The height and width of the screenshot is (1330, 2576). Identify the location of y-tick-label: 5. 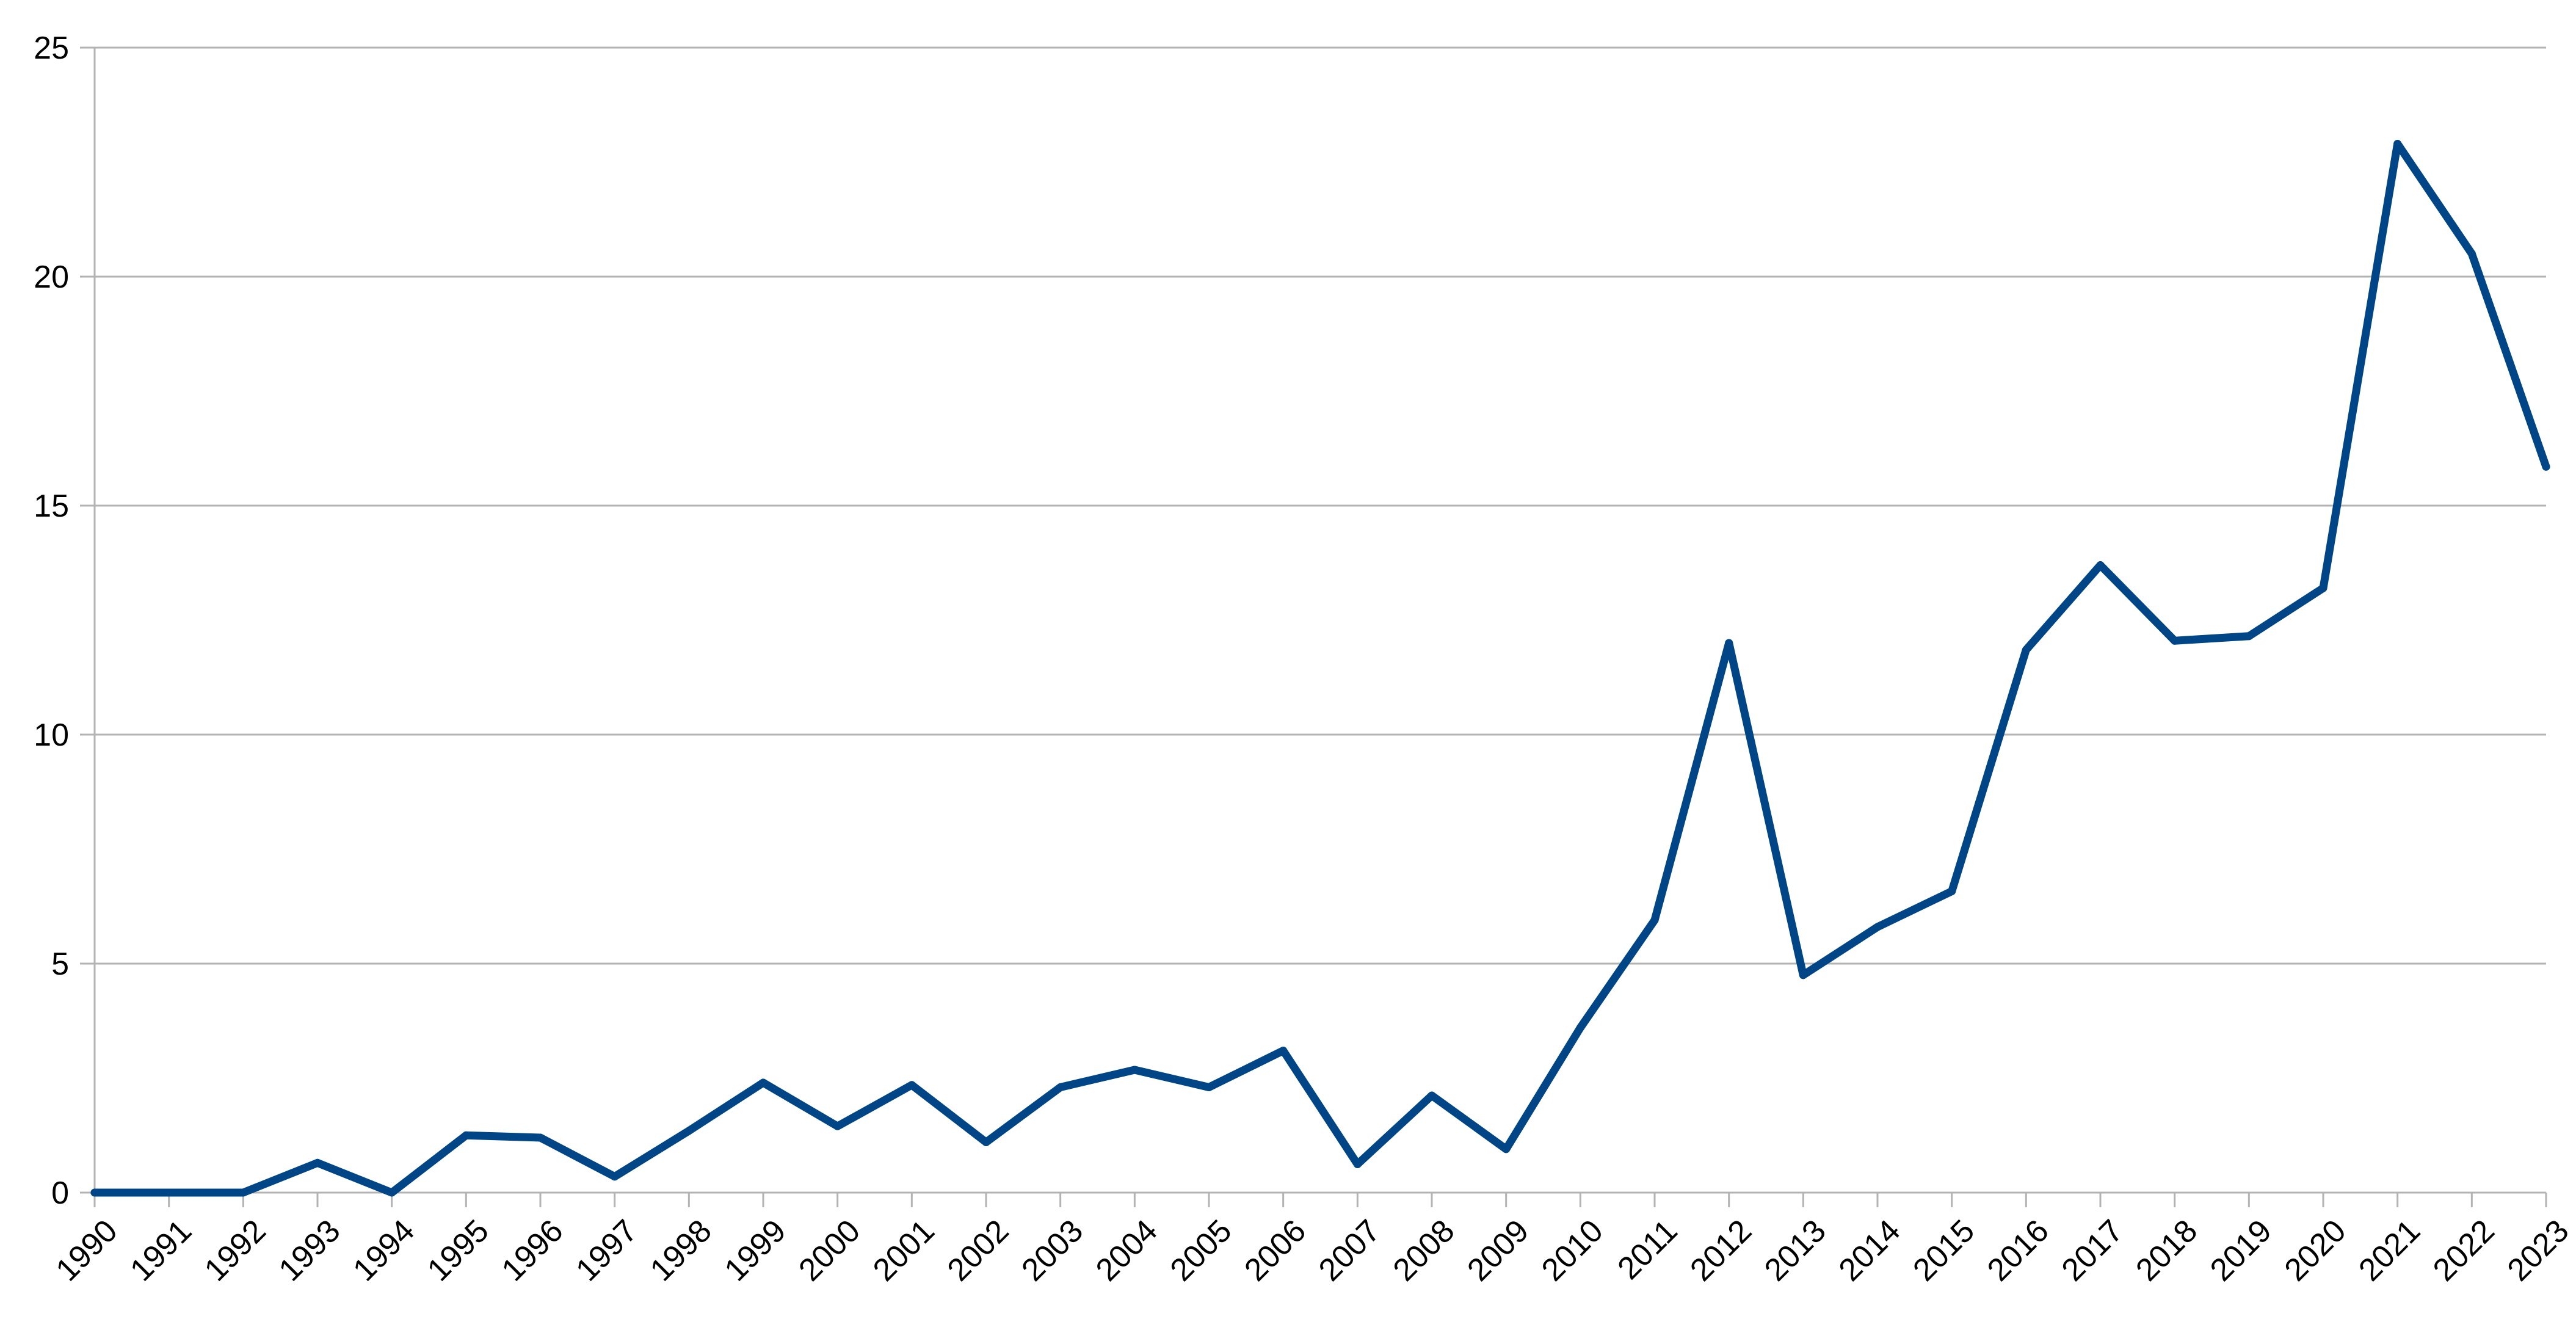
(60, 964).